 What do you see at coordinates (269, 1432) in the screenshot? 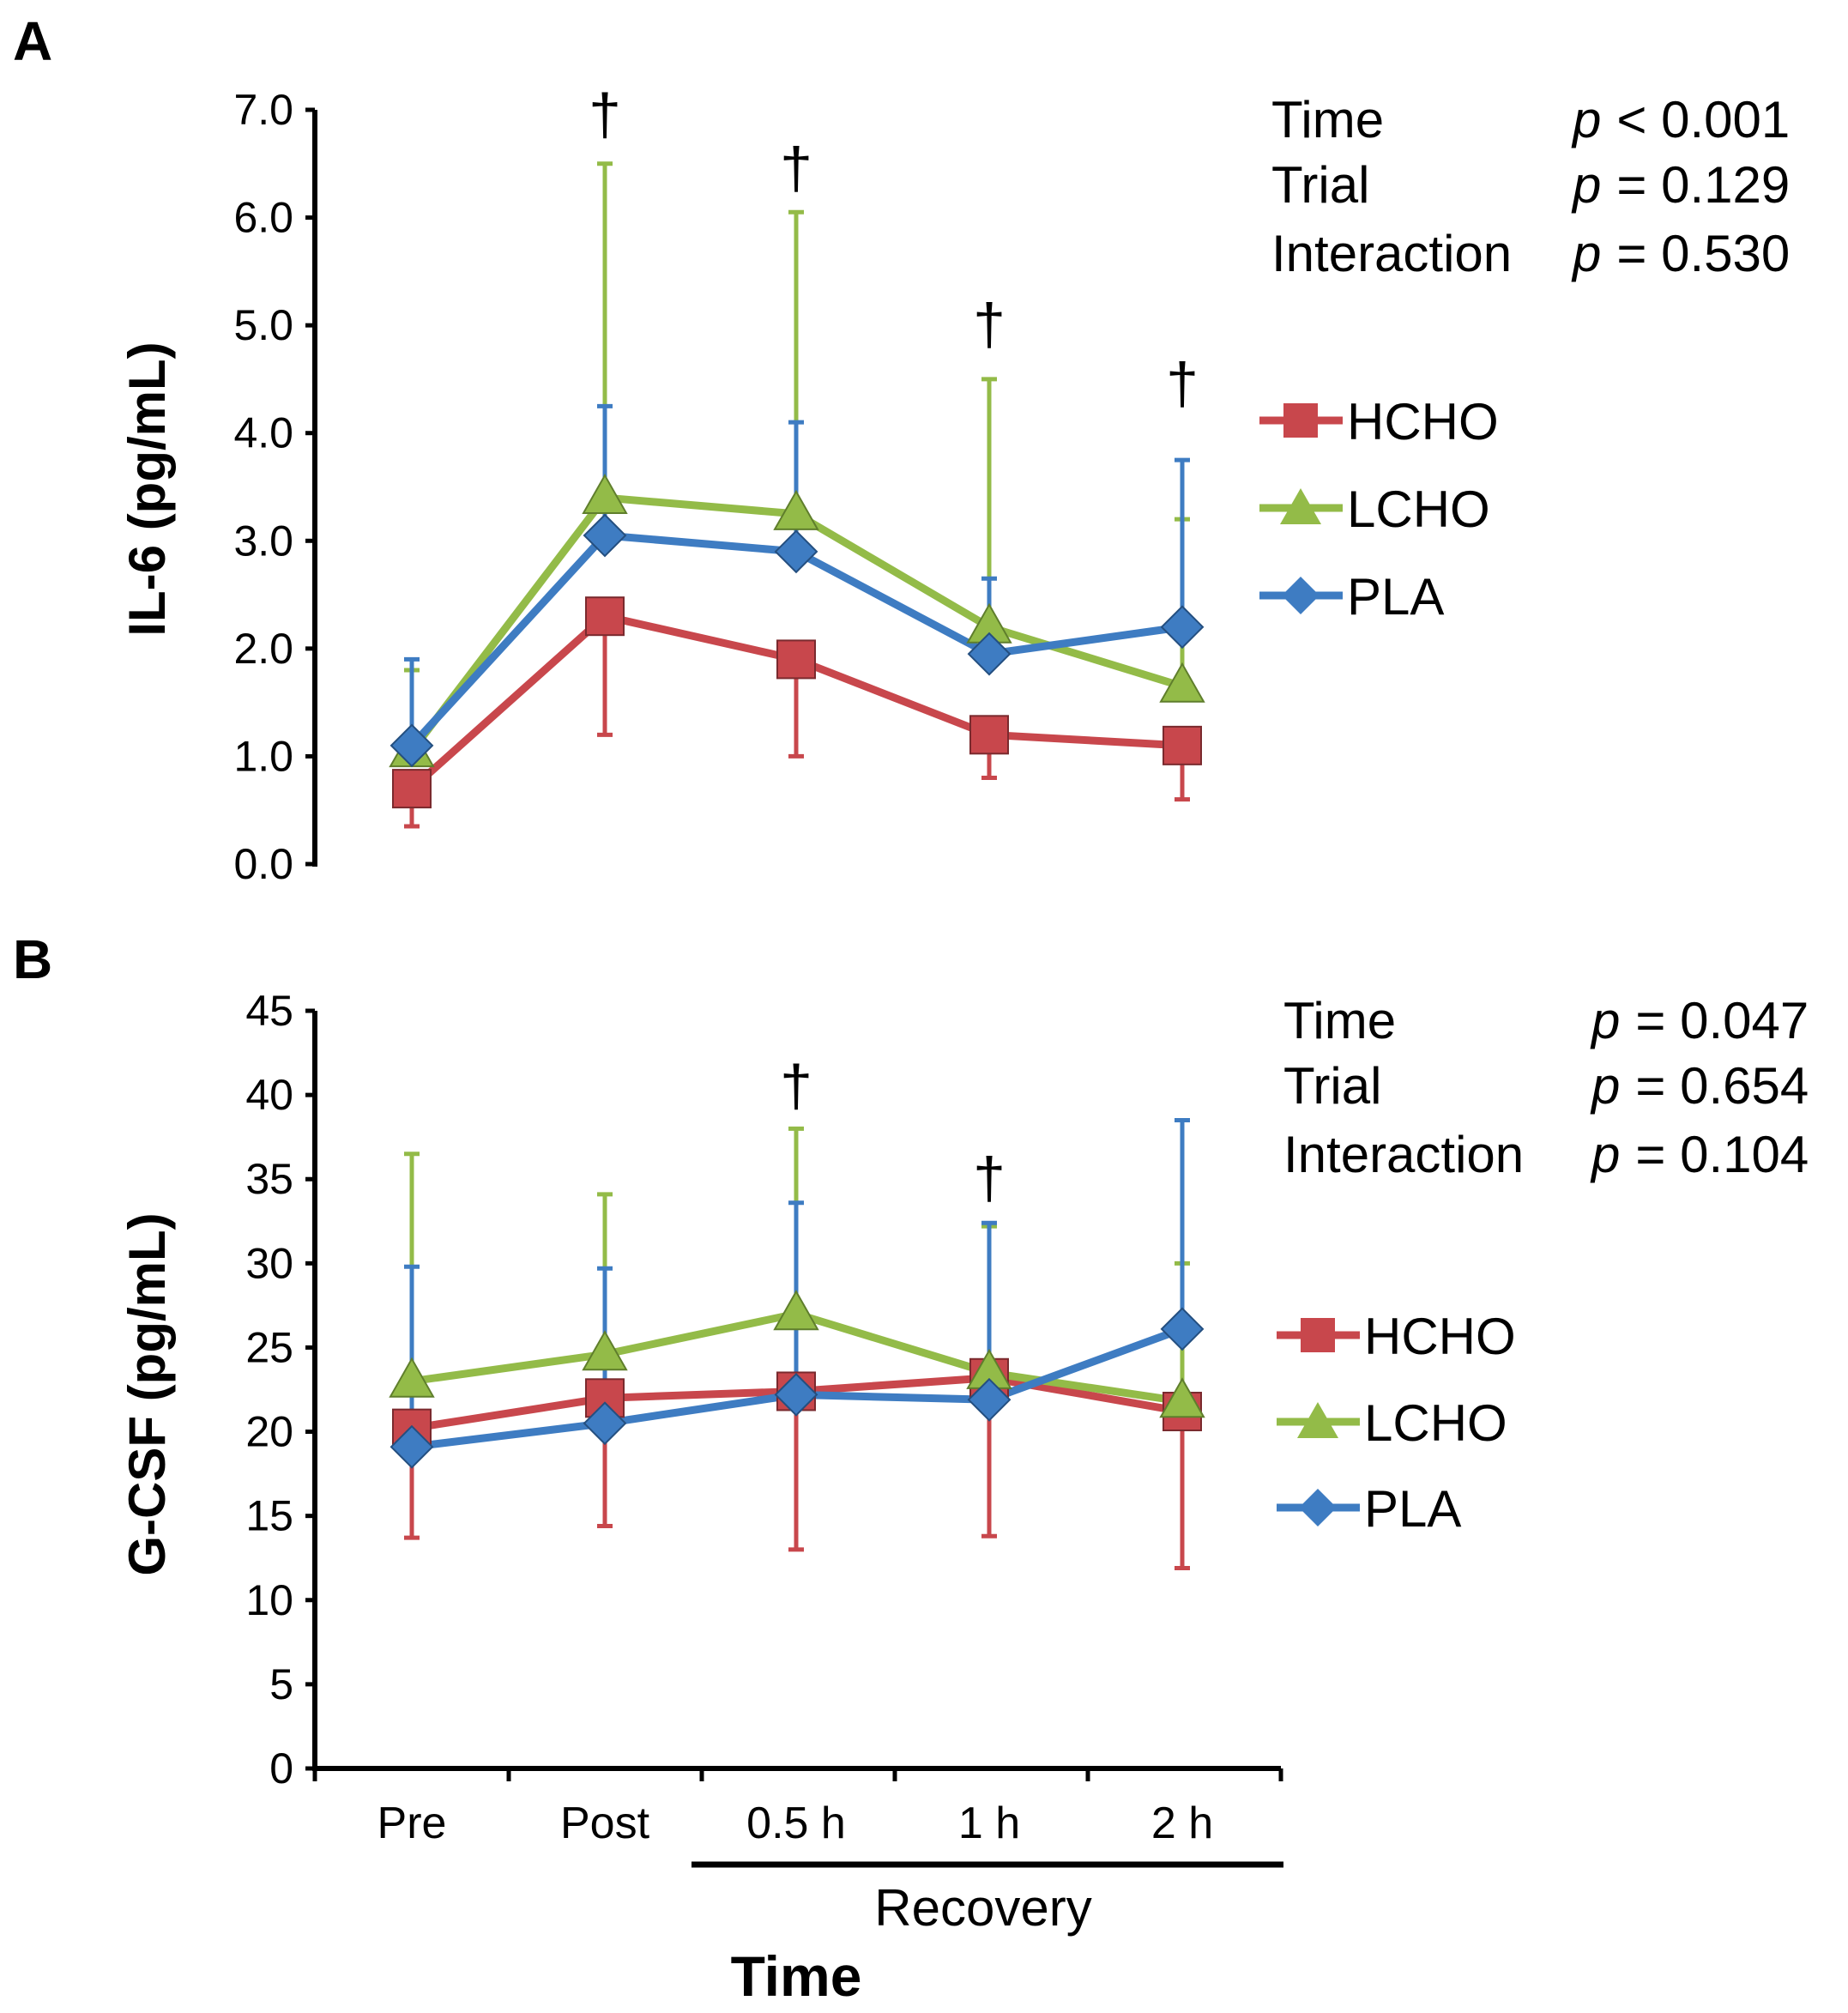
I see `panel-b-y-tick-label: 20` at bounding box center [269, 1432].